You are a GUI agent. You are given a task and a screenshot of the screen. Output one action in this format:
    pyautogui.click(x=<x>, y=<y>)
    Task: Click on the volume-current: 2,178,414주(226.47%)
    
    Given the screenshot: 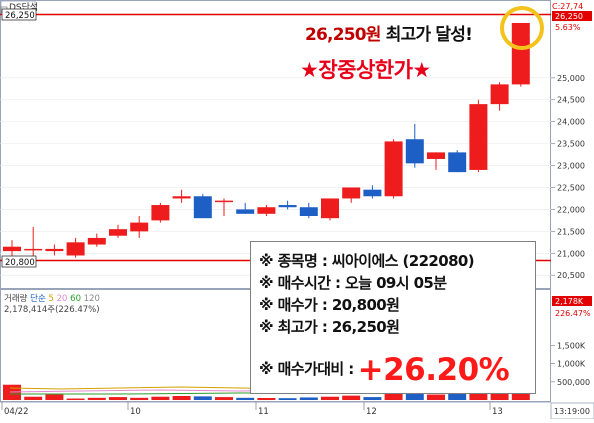 What is the action you would take?
    pyautogui.click(x=52, y=310)
    